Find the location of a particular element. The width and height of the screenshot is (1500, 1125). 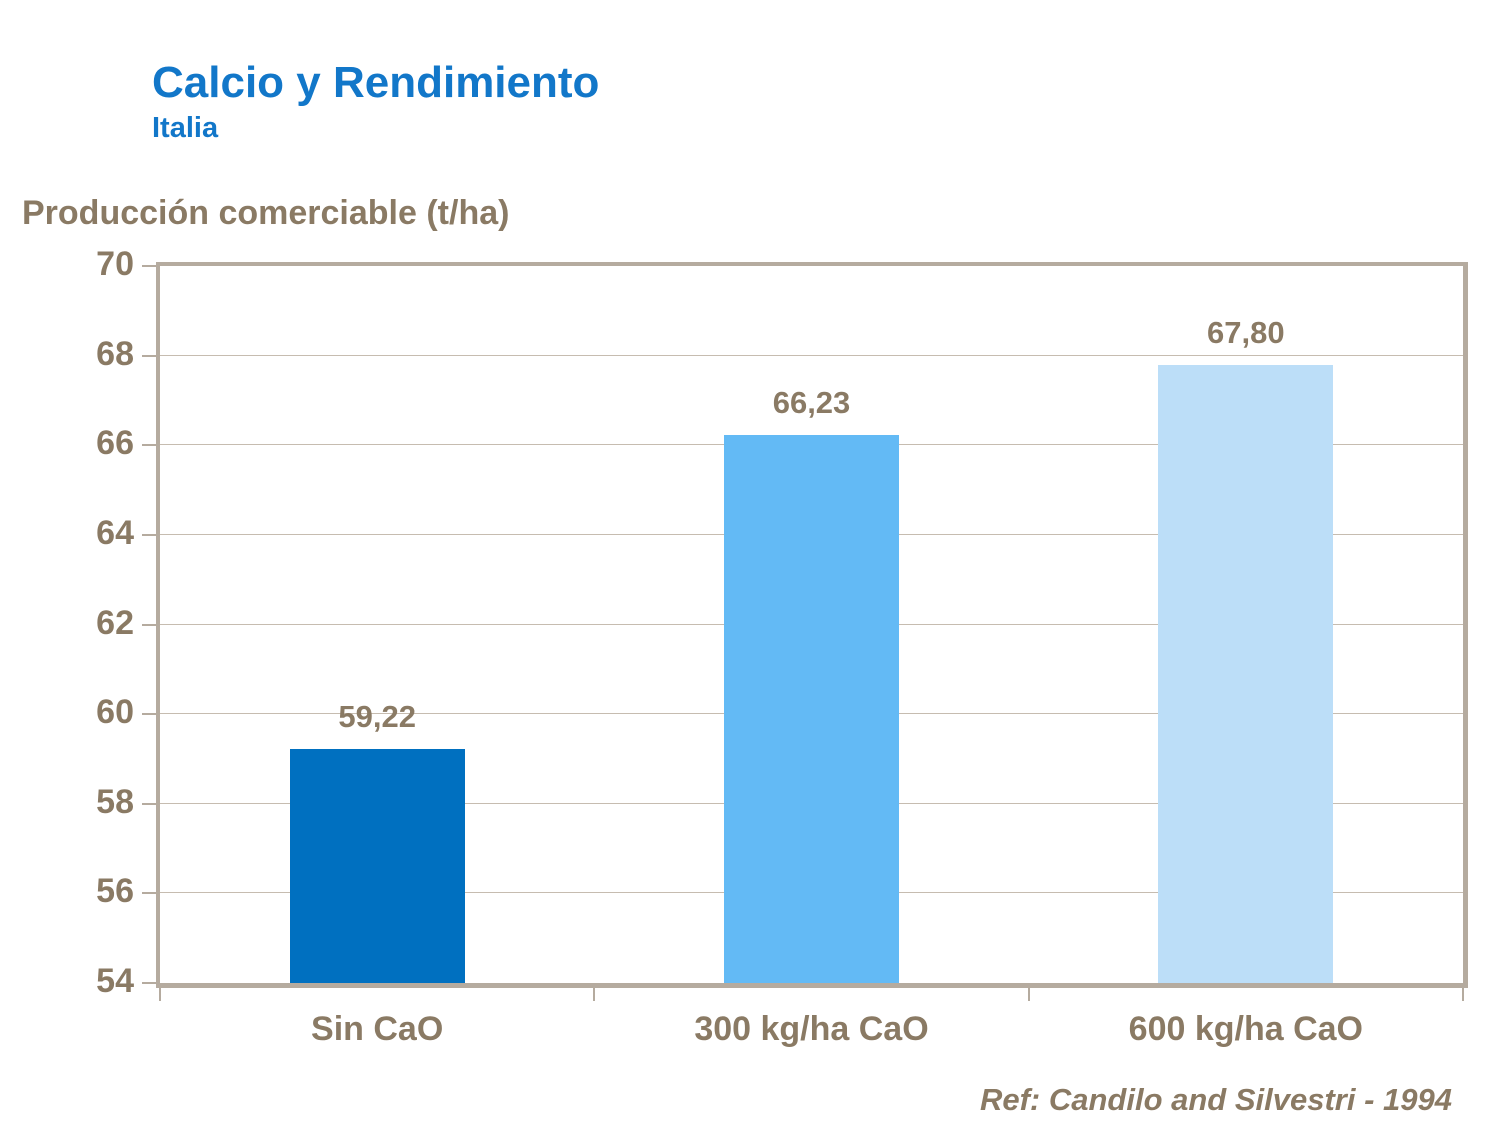

page-title: Calcio y Rendimiento is located at coordinates (376, 82).